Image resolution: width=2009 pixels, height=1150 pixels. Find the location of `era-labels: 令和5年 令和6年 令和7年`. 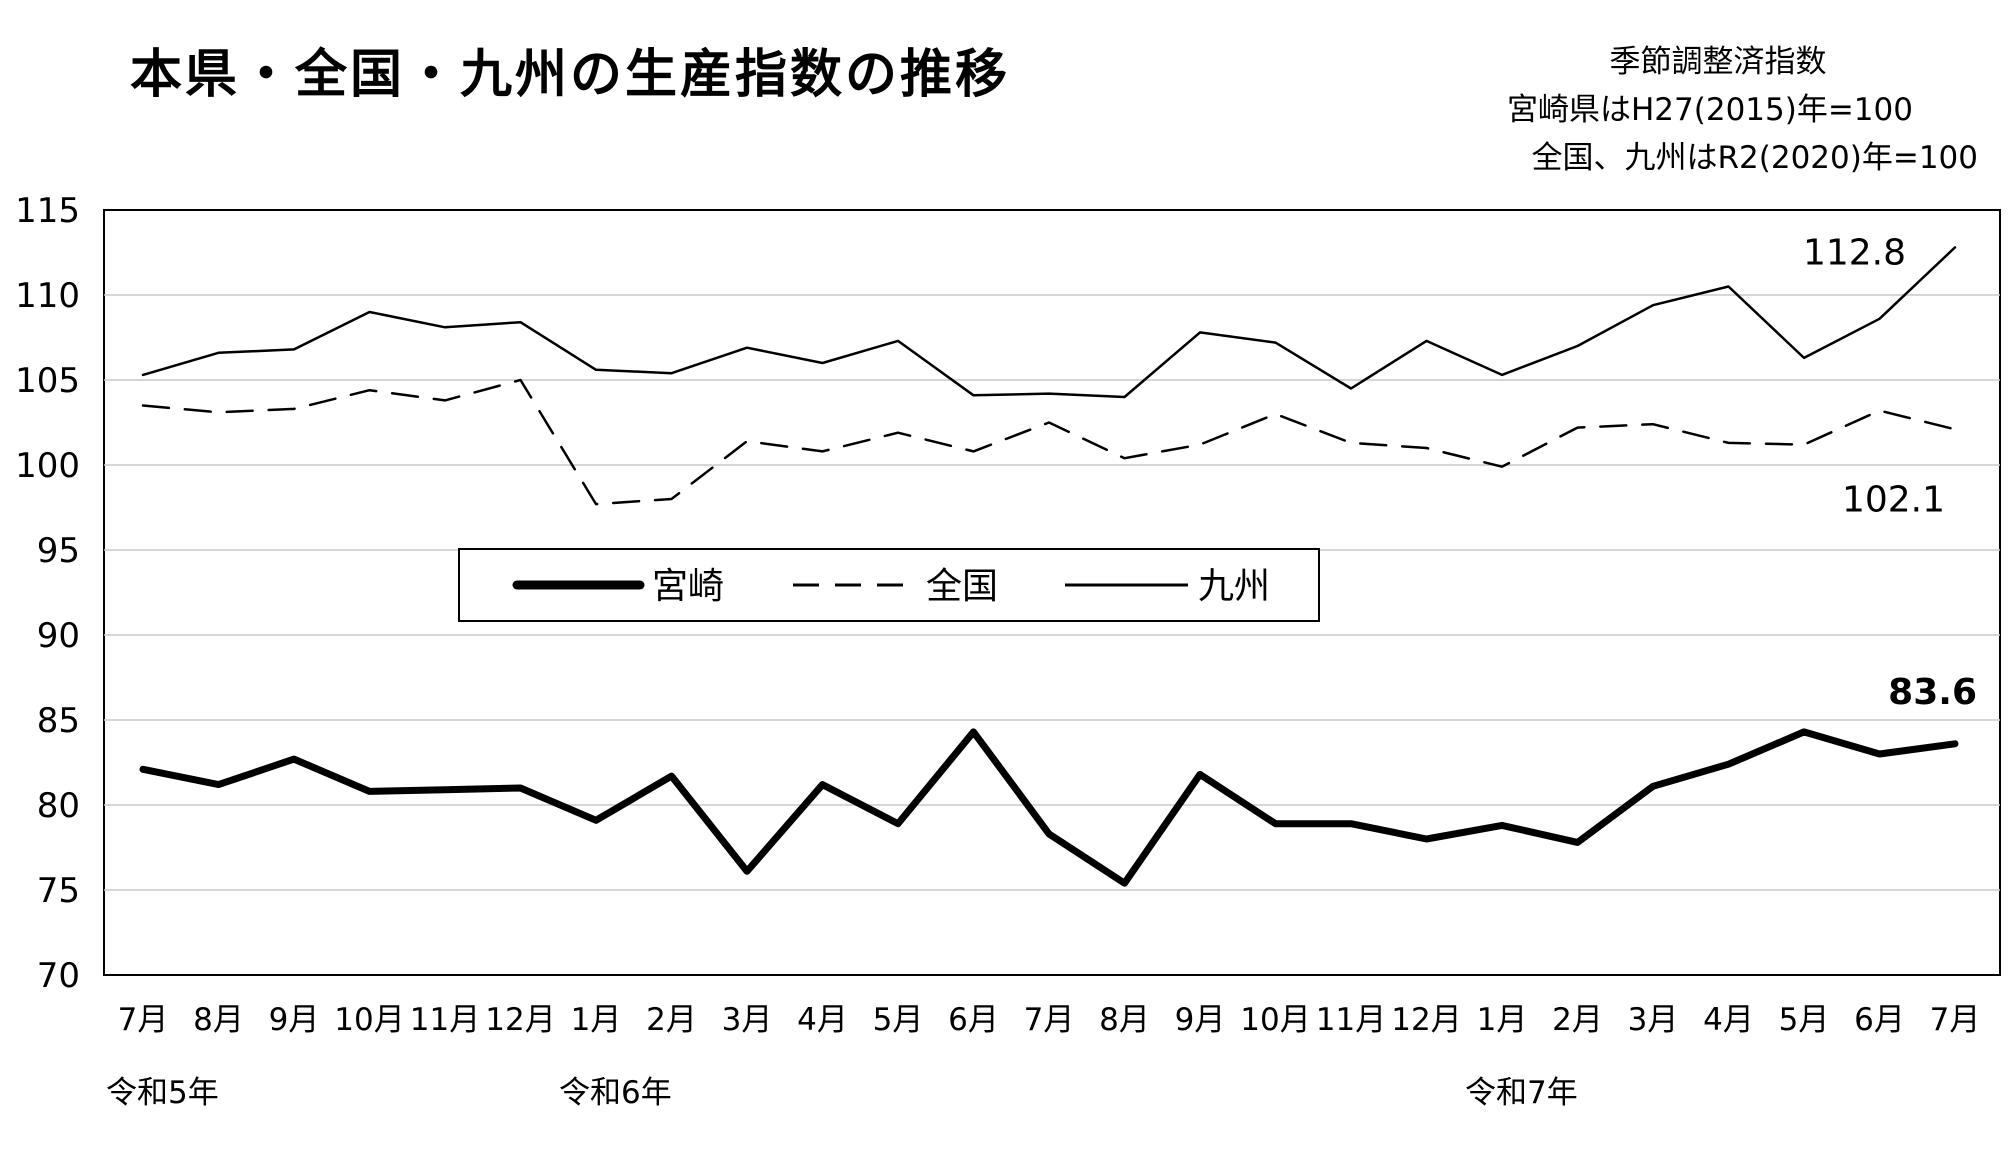

era-labels: 令和5年 令和6年 令和7年 is located at coordinates (842, 1093).